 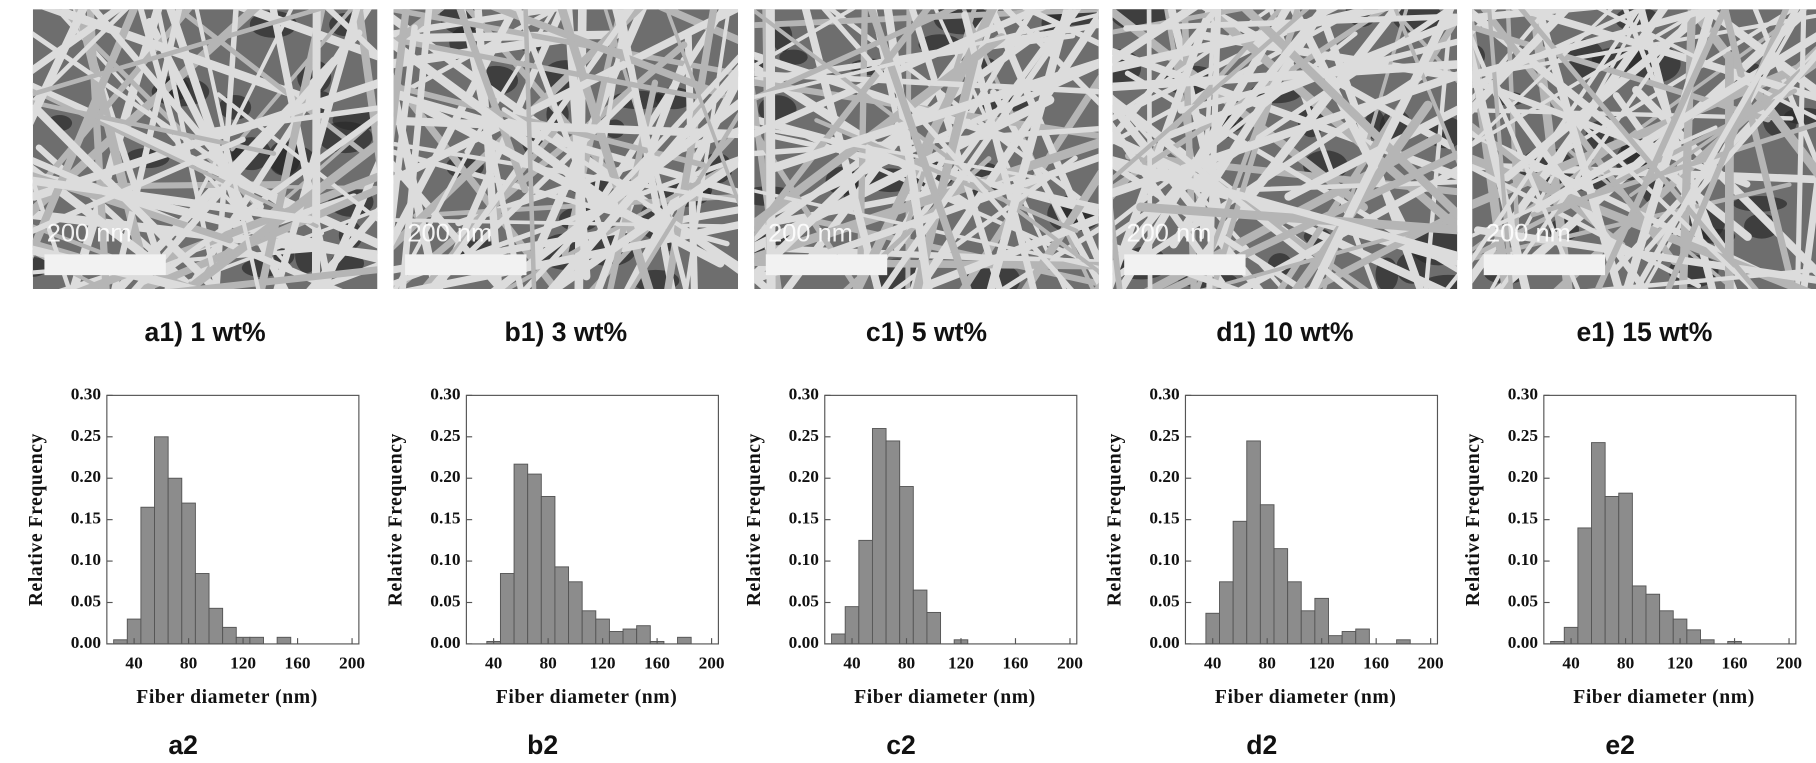 I want to click on x-tick-label: 120, so click(x=961, y=663).